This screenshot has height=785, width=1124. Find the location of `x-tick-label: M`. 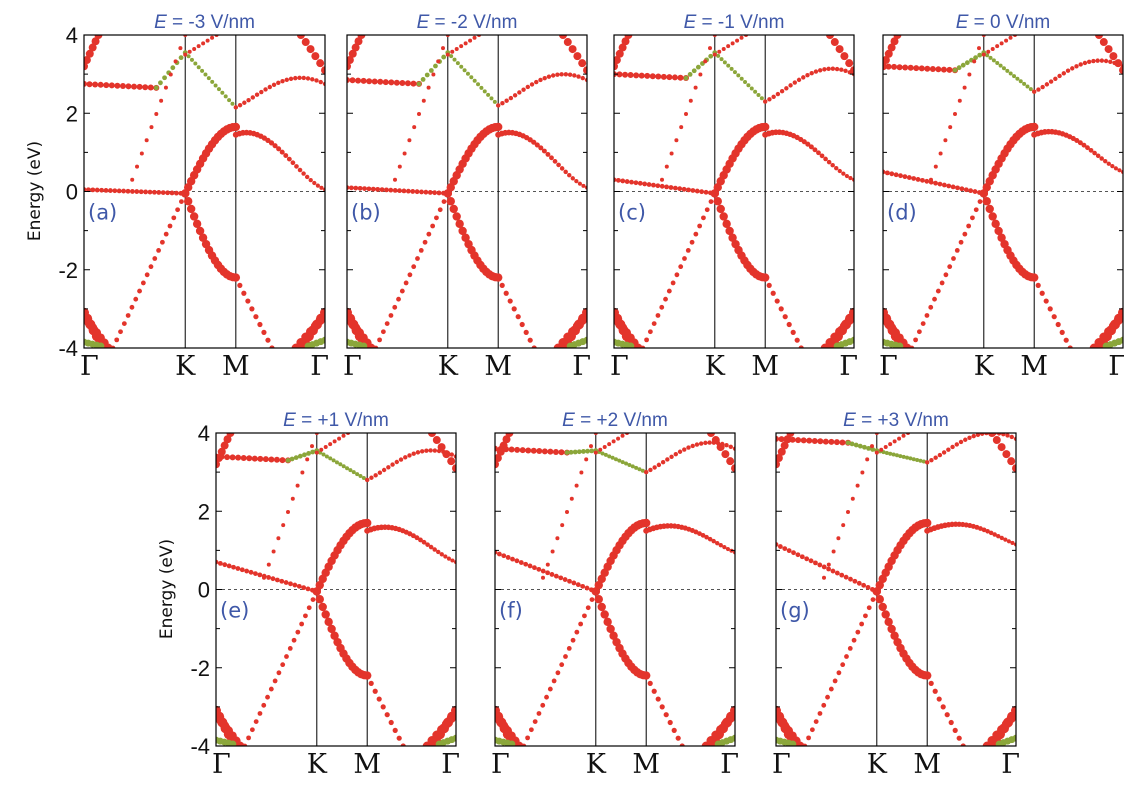

x-tick-label: M is located at coordinates (646, 764).